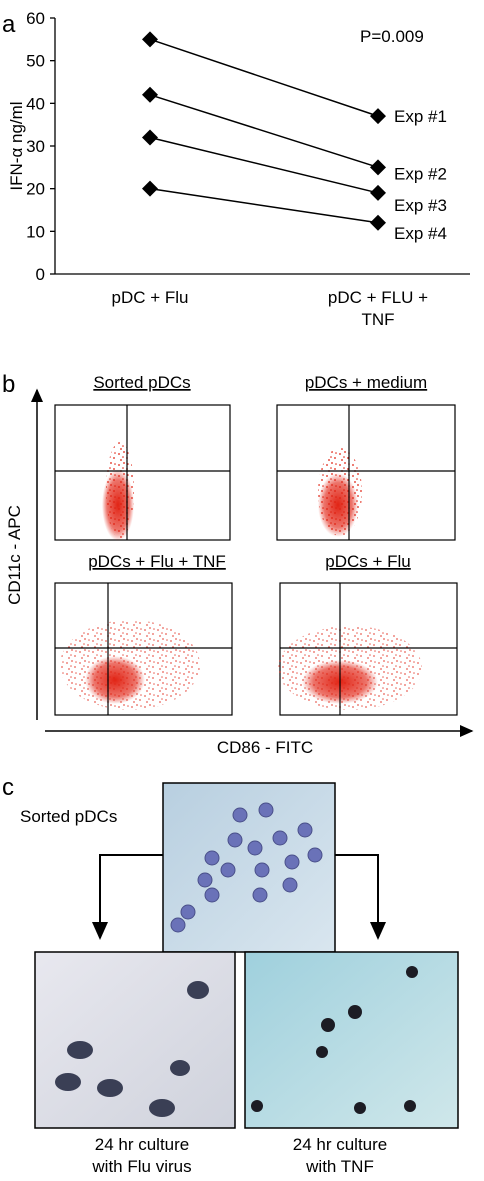 This screenshot has height=1181, width=484. What do you see at coordinates (368, 561) in the screenshot?
I see `plot-title: pDCs + Flu` at bounding box center [368, 561].